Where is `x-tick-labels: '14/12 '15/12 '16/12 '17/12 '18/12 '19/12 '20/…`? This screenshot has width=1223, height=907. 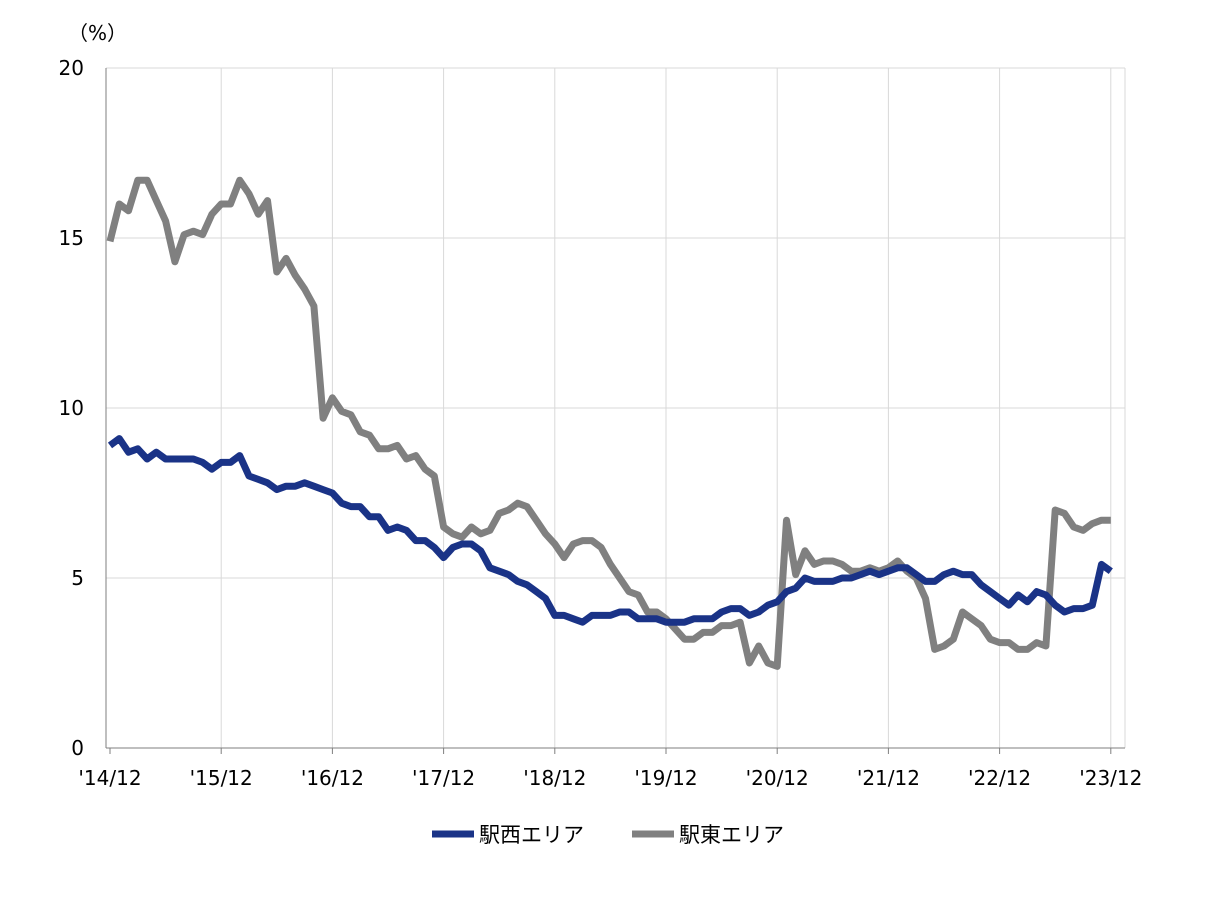 x-tick-labels: '14/12 '15/12 '16/12 '17/12 '18/12 '19/12 '20/… is located at coordinates (610, 778).